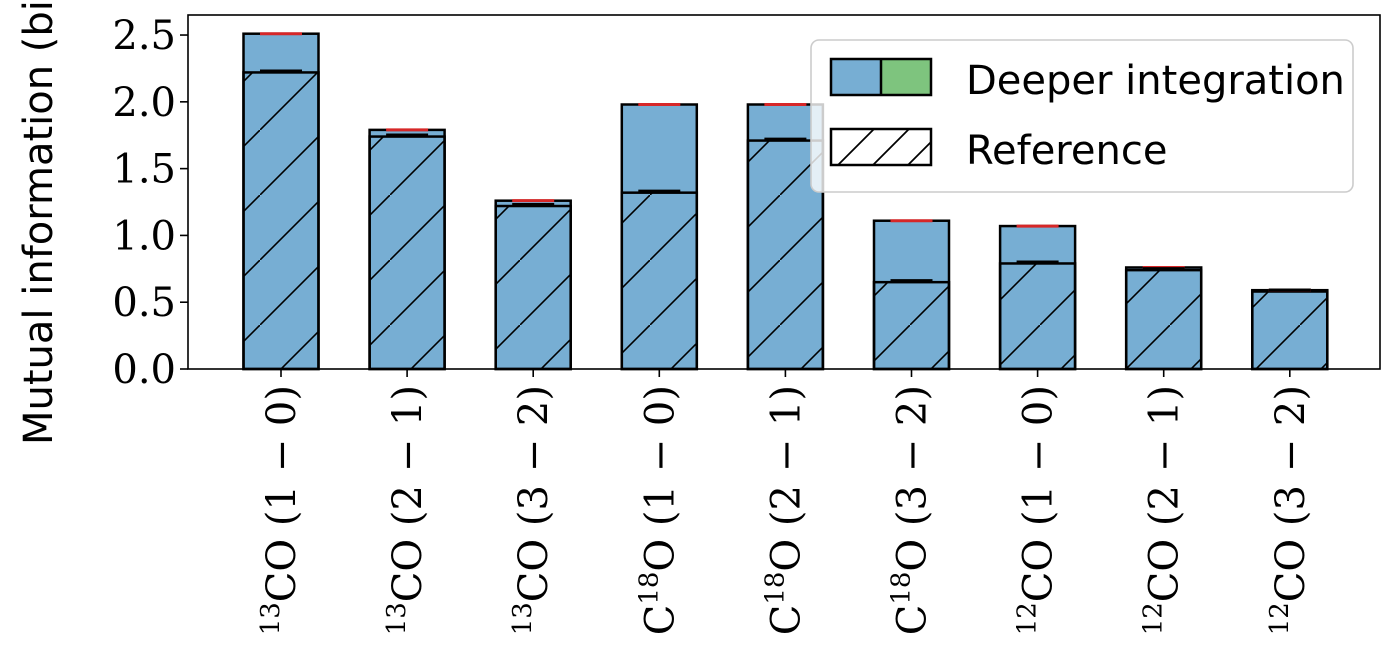 Image resolution: width=1393 pixels, height=653 pixels. Describe the element at coordinates (406, 510) in the screenshot. I see `x-tick-label: 13CO (2 − 1)` at that location.